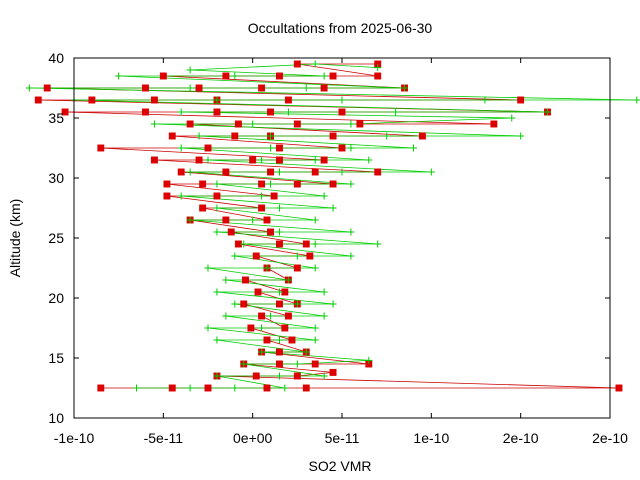 The image size is (640, 480). I want to click on x-axis-label: SO2 VMR, so click(339, 466).